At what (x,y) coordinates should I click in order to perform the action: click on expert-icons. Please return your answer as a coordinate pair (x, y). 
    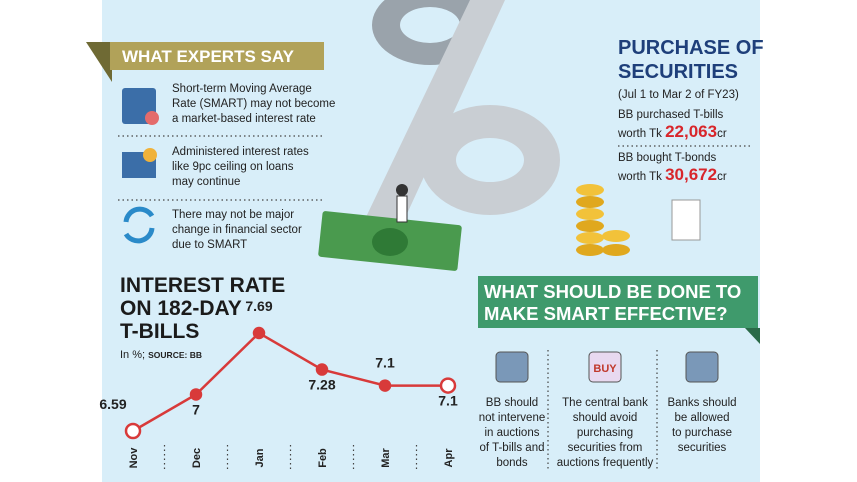
    Looking at the image, I should click on (140, 166).